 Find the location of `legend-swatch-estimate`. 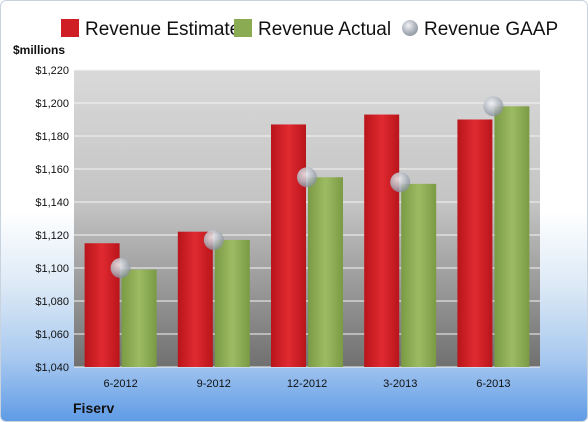

legend-swatch-estimate is located at coordinates (70, 28).